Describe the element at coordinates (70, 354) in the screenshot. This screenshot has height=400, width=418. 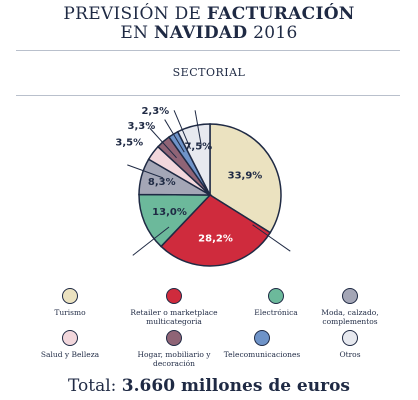
I see `legend-label-salud: Salud y Belleza` at that location.